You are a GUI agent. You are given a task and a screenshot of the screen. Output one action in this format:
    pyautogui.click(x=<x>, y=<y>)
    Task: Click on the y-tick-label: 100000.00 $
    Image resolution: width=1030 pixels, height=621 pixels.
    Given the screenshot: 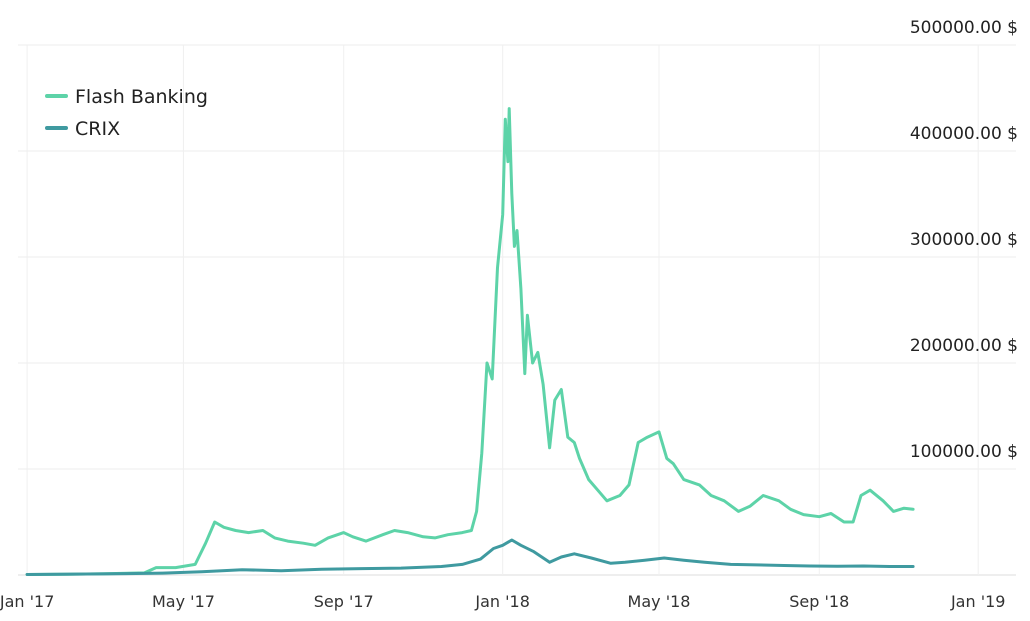 What is the action you would take?
    pyautogui.click(x=964, y=452)
    